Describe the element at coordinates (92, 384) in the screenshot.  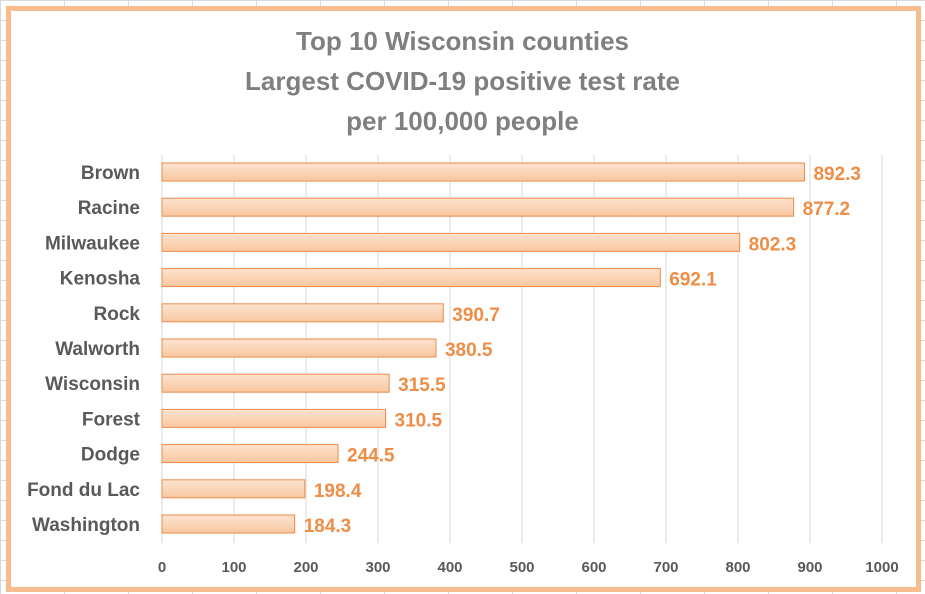
I see `category-label: Wisconsin` at that location.